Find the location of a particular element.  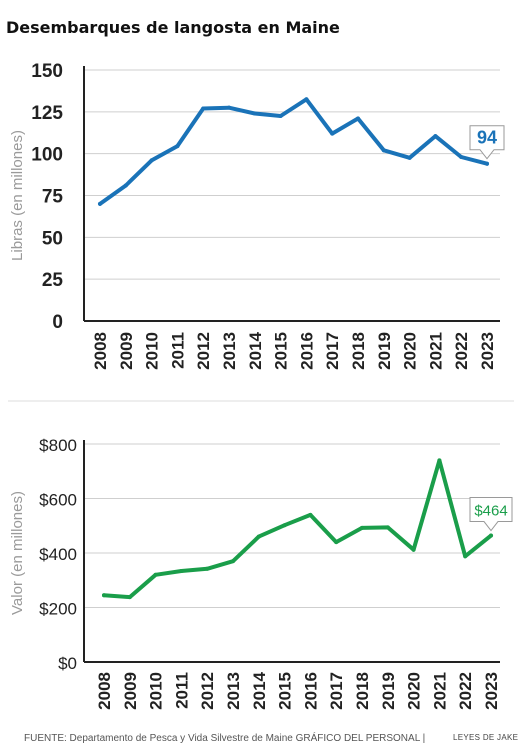

y-axis-title: Libras (en millones) is located at coordinates (17, 195).